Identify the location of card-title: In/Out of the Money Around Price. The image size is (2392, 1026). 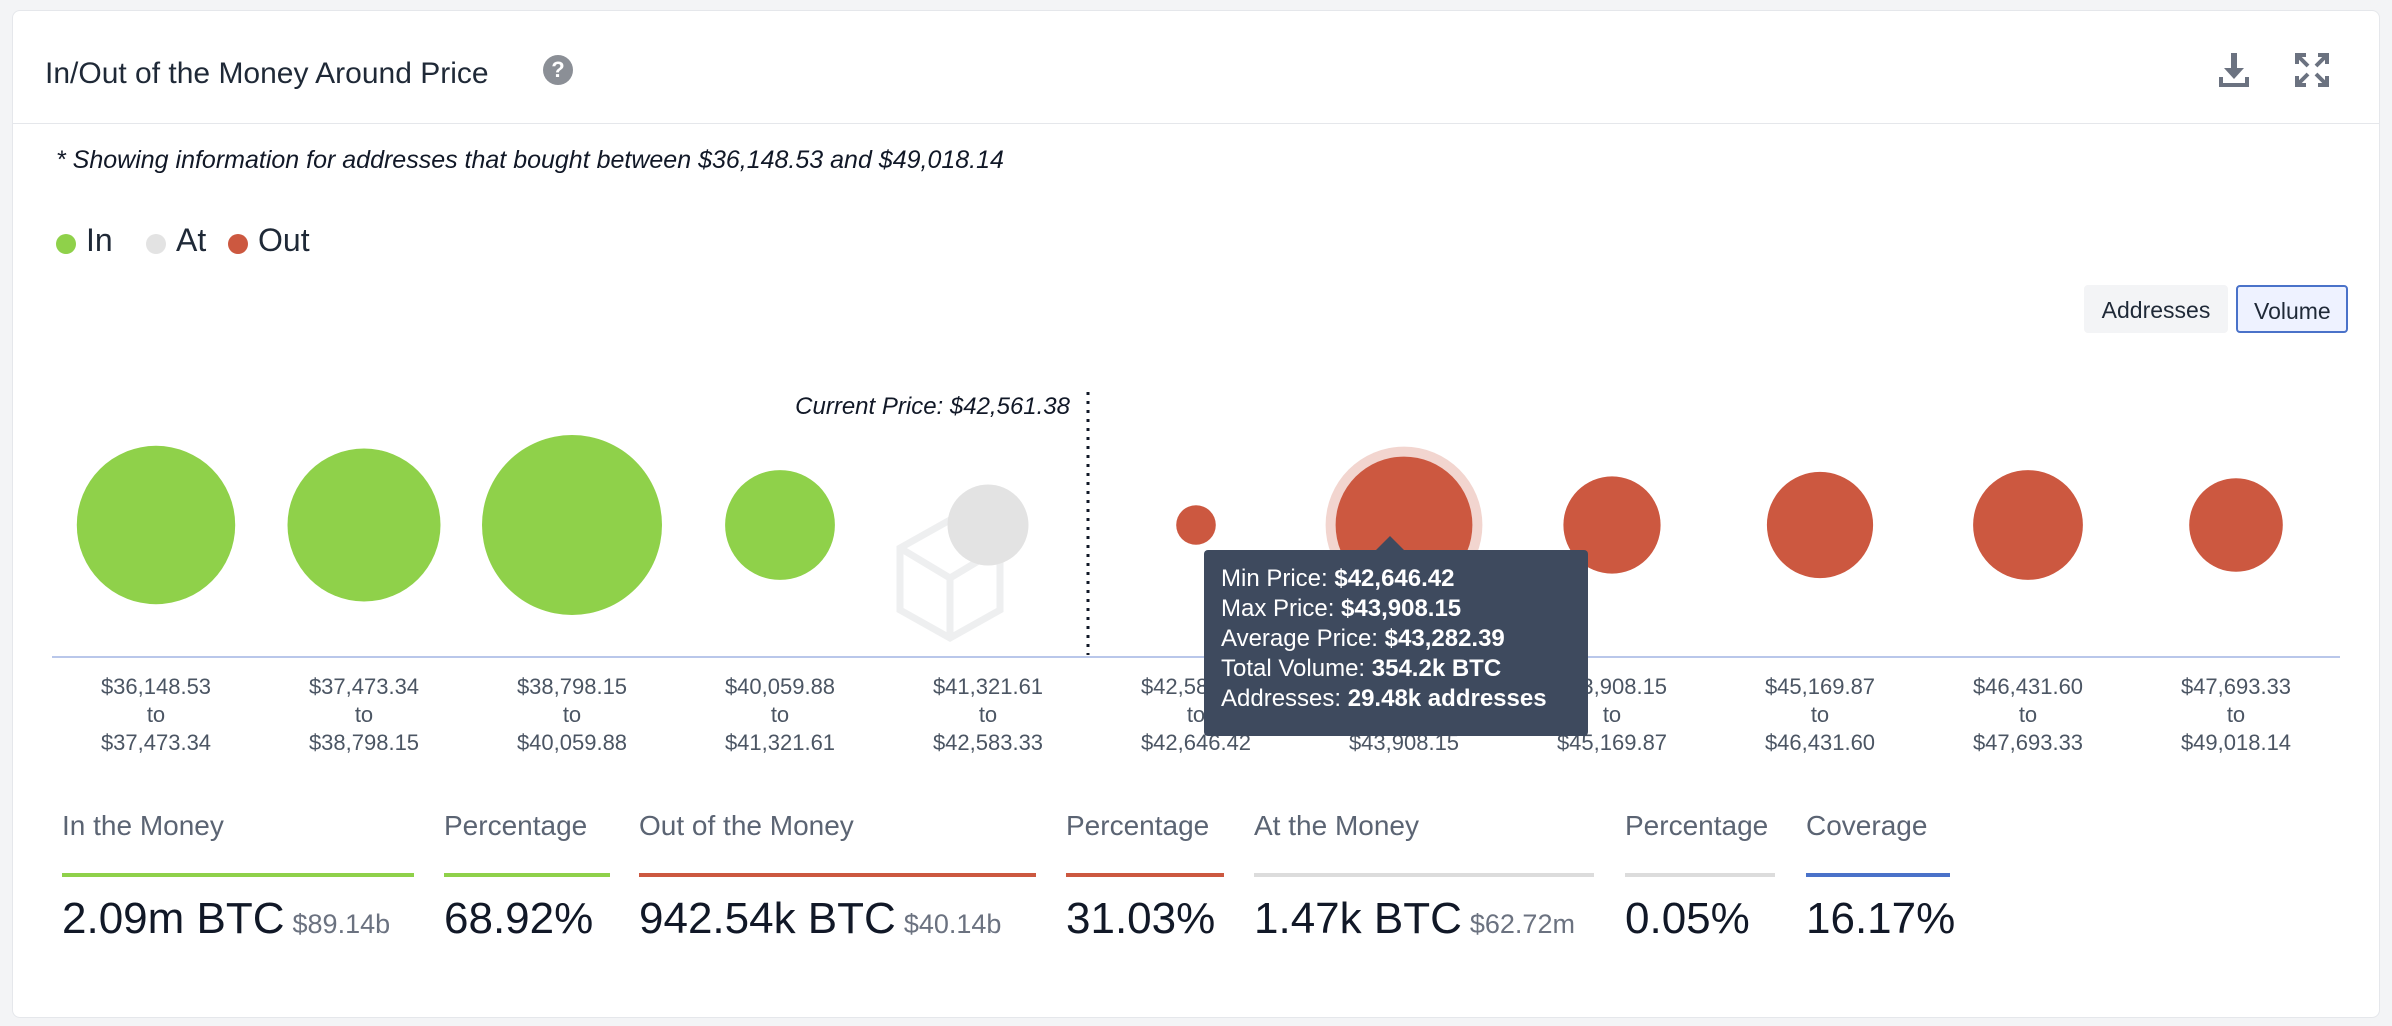
(267, 73).